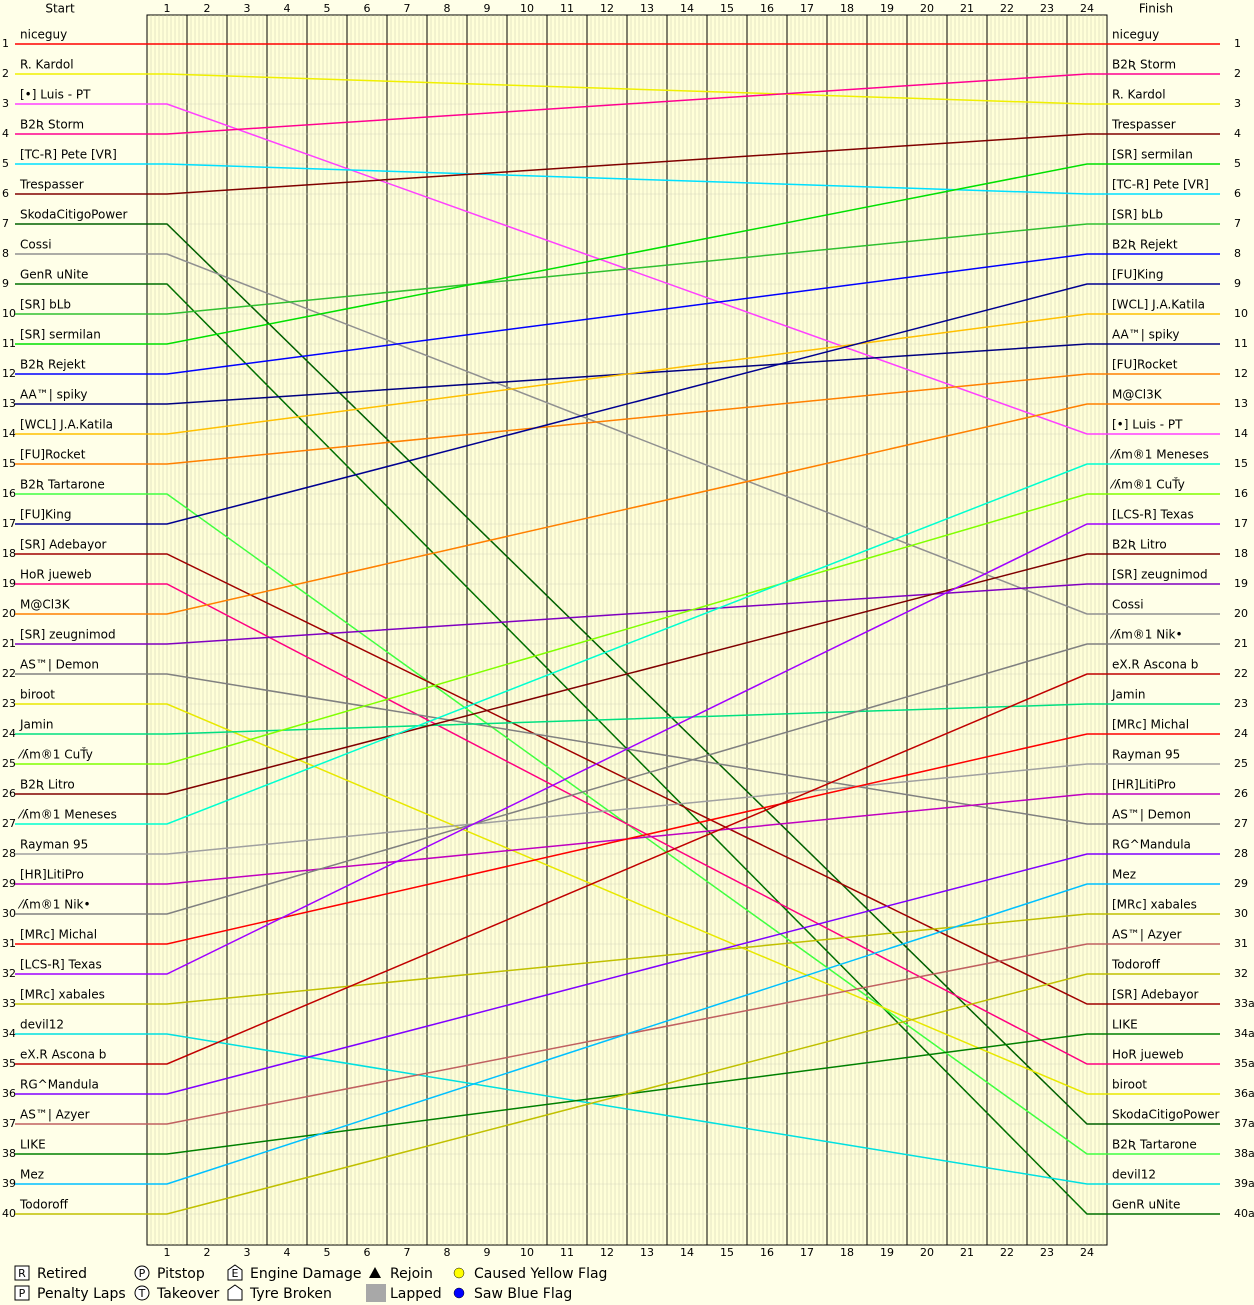  I want to click on start-position: 12, so click(9, 373).